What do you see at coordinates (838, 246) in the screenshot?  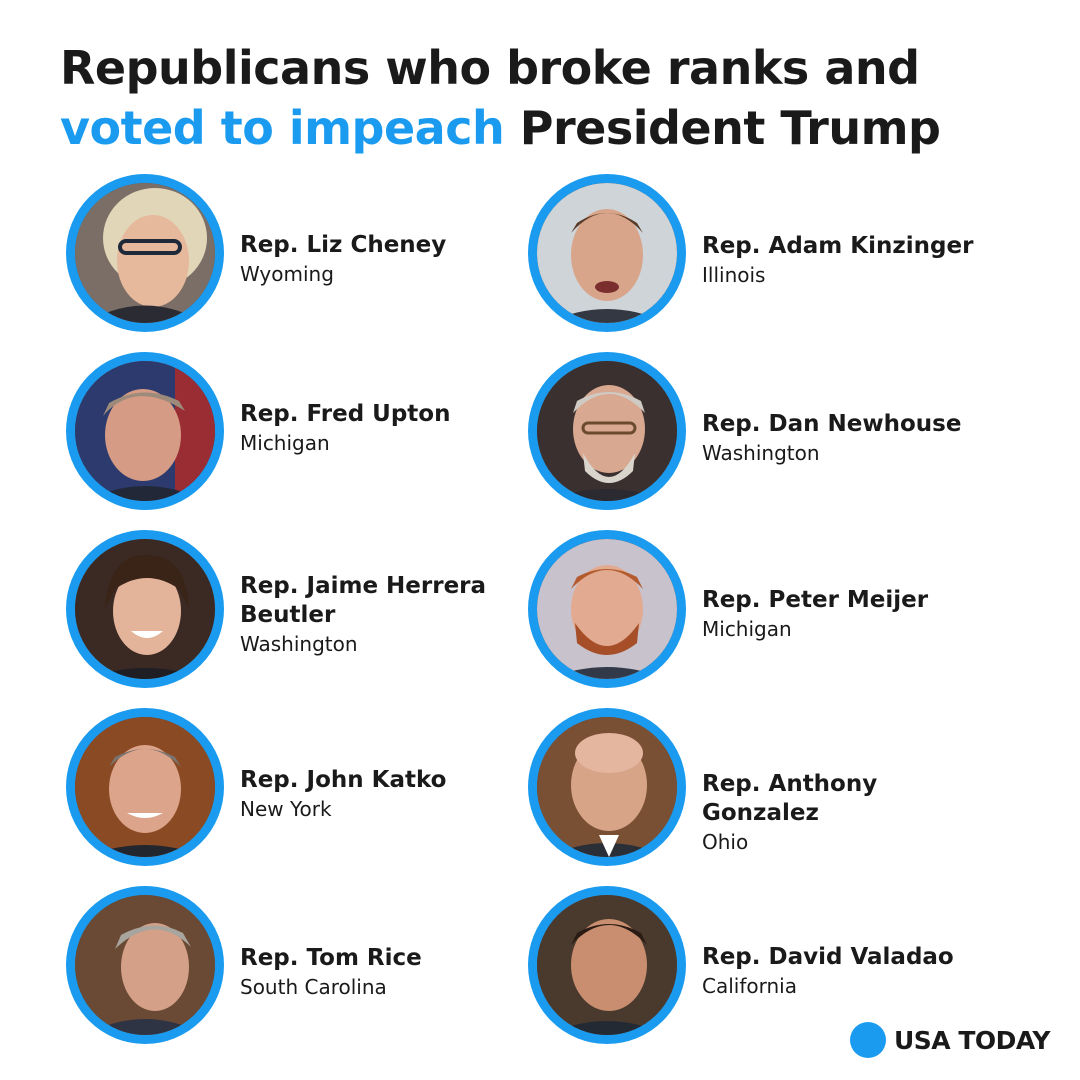 I see `person-name: Rep. Adam Kinzinger` at bounding box center [838, 246].